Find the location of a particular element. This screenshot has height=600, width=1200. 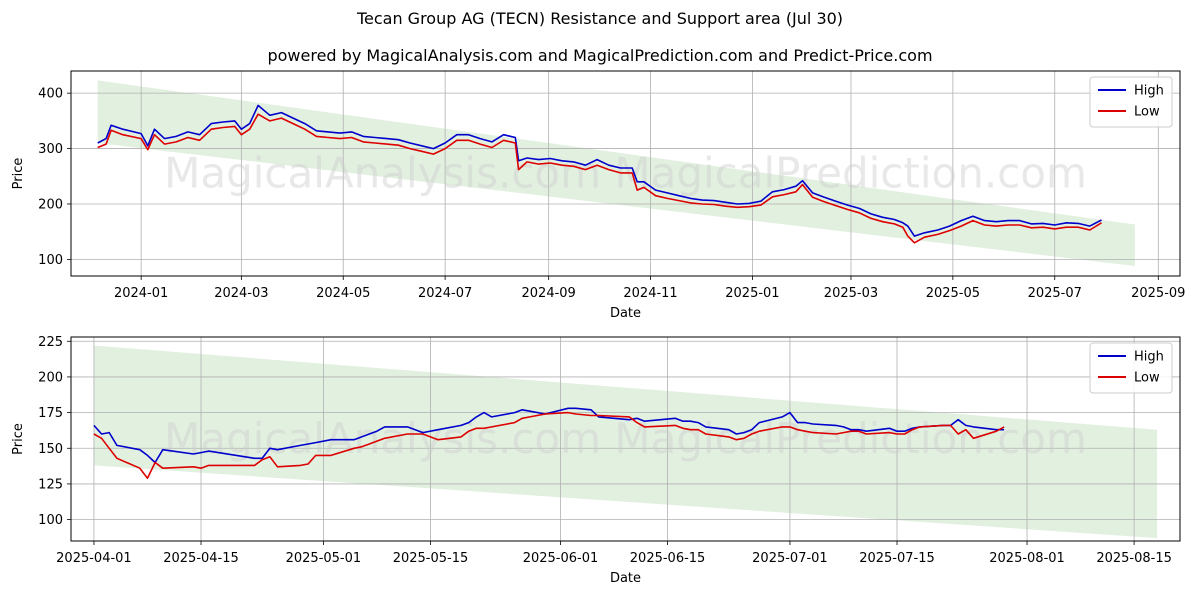

y-tick-label: 150 is located at coordinates (50, 449).